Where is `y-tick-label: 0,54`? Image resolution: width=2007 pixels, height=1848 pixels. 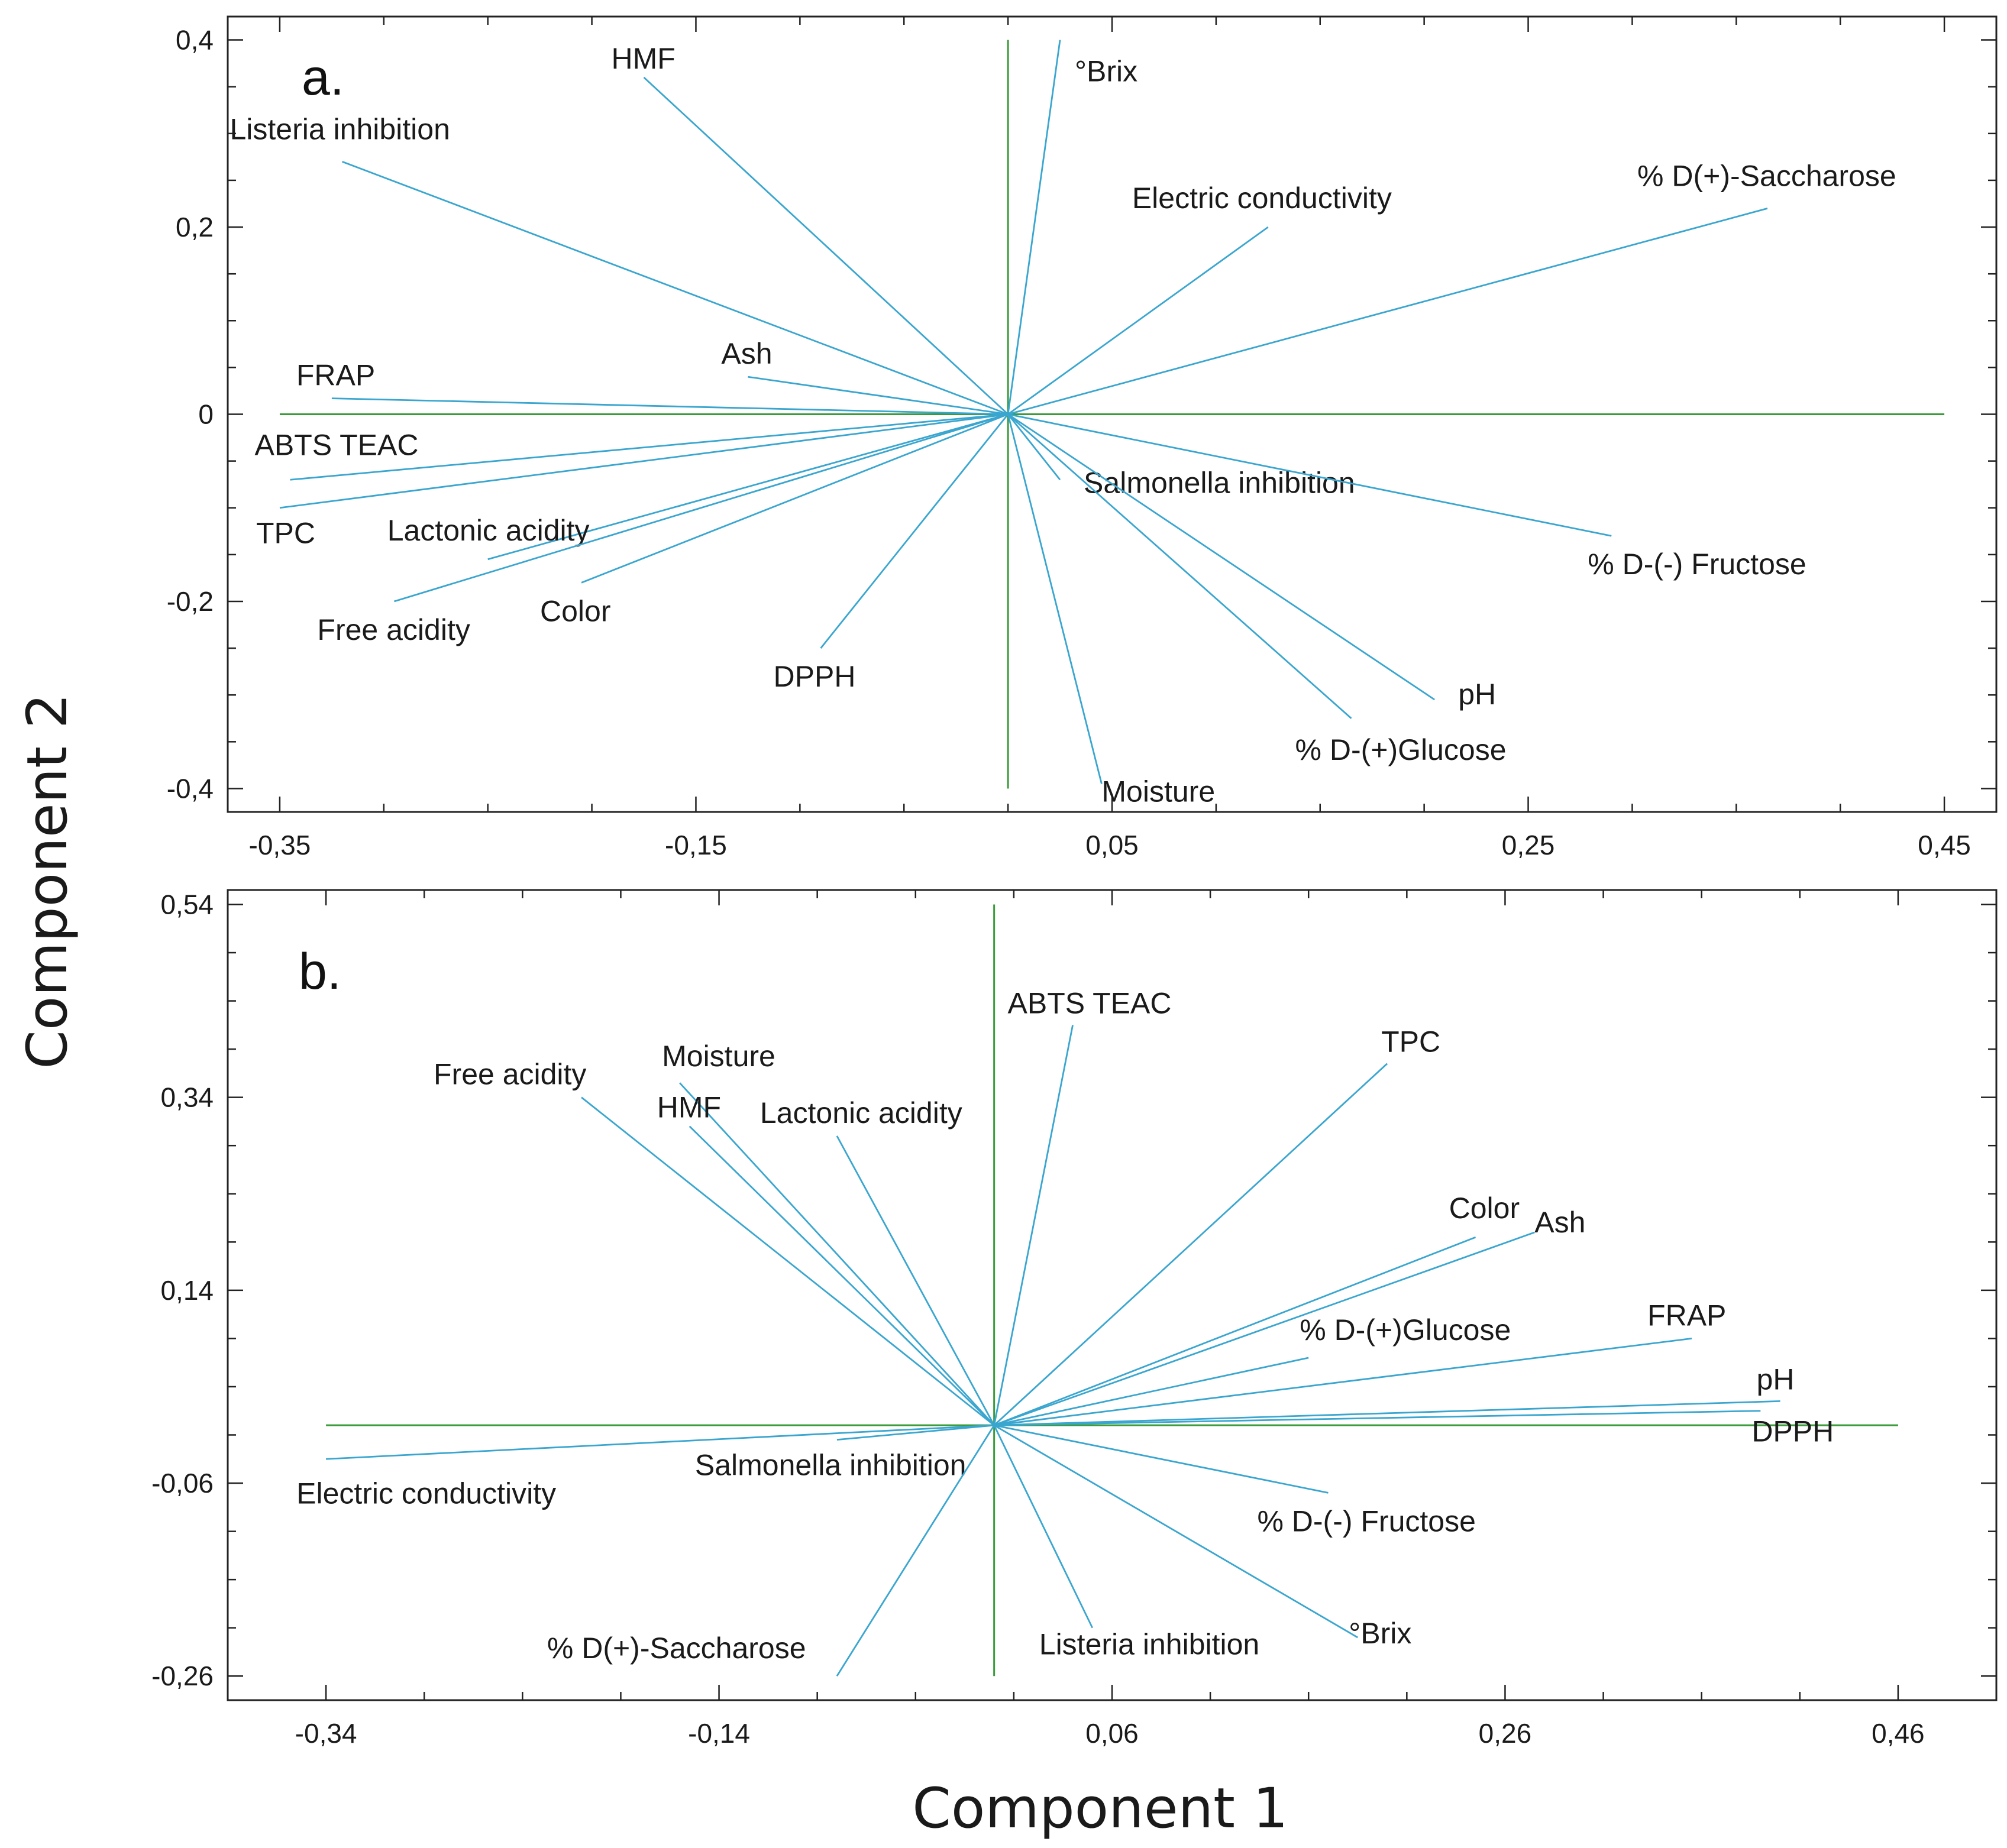
y-tick-label: 0,54 is located at coordinates (187, 904).